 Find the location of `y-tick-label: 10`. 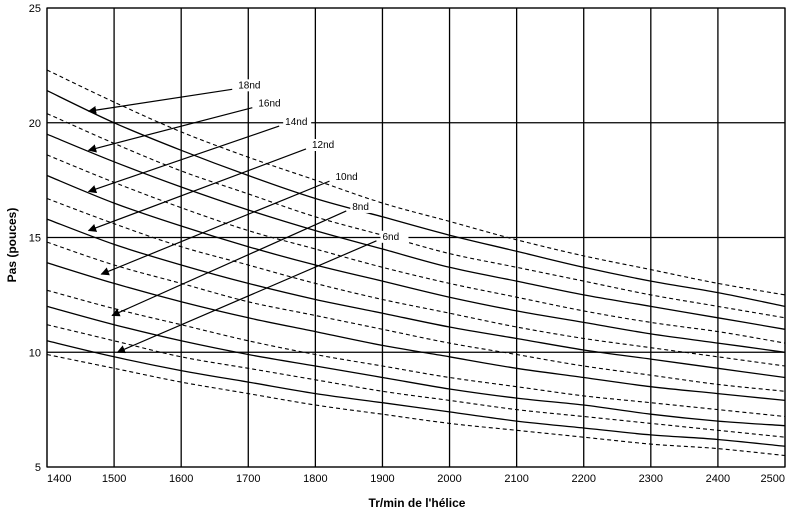

y-tick-label: 10 is located at coordinates (35, 353).